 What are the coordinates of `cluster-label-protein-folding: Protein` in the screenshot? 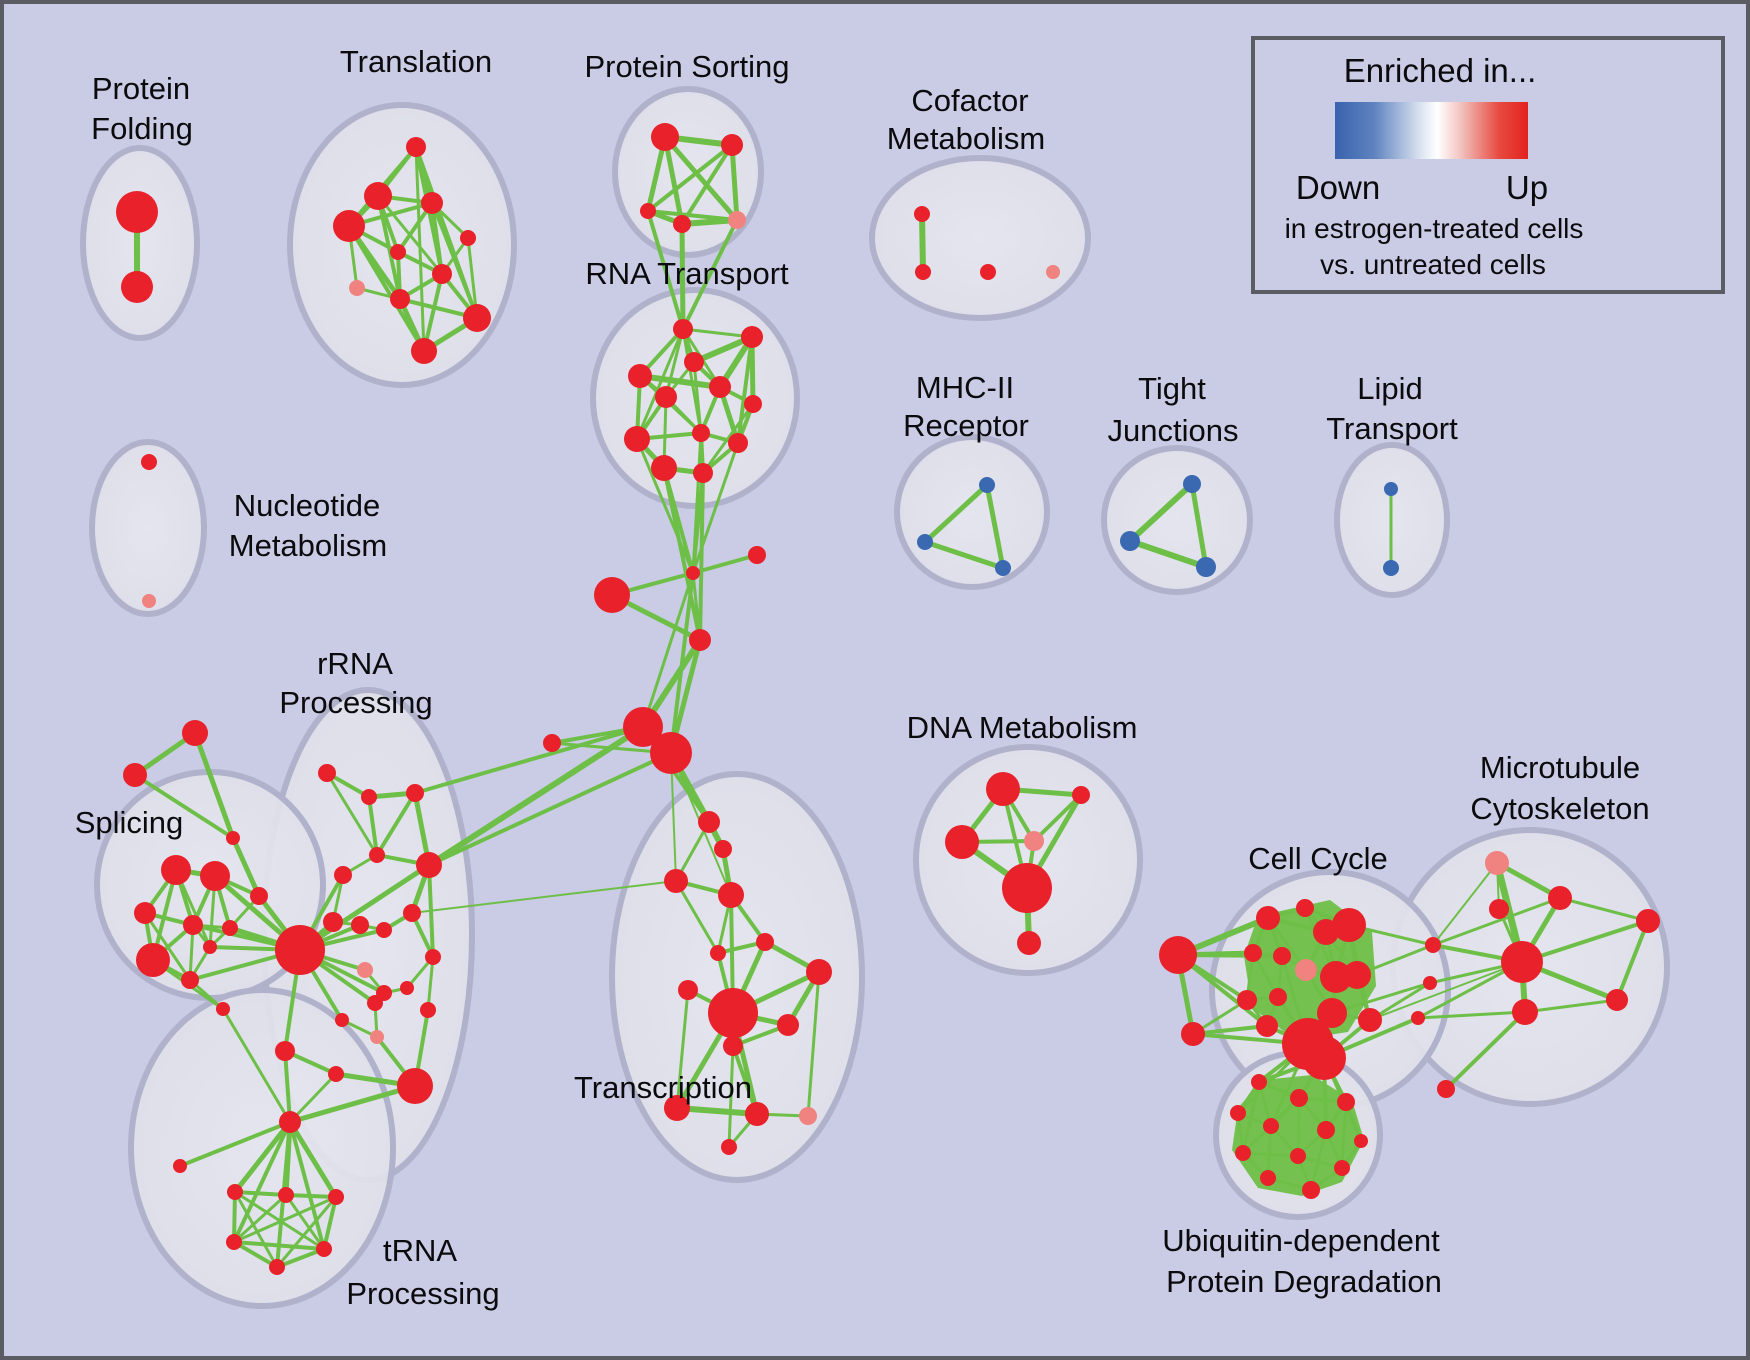 It's located at (141, 88).